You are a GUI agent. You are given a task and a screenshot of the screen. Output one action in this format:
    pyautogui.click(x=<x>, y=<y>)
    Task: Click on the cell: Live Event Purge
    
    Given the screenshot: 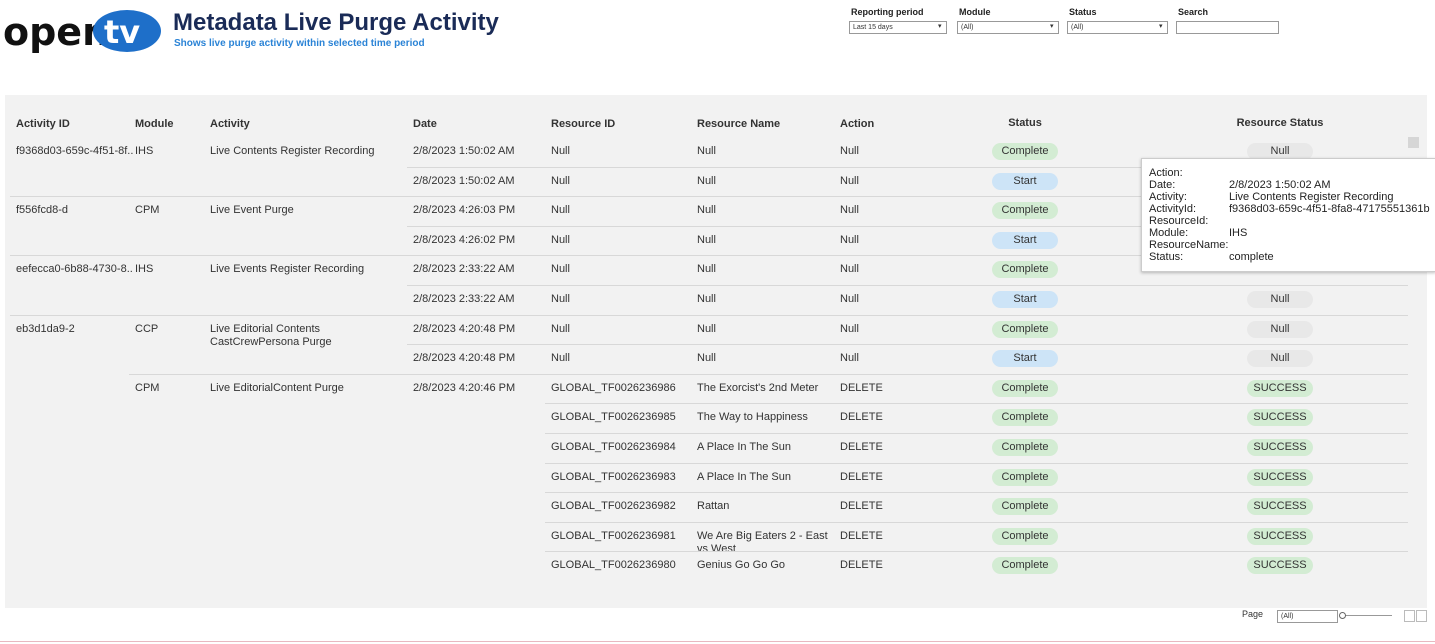 What is the action you would take?
    pyautogui.click(x=252, y=210)
    